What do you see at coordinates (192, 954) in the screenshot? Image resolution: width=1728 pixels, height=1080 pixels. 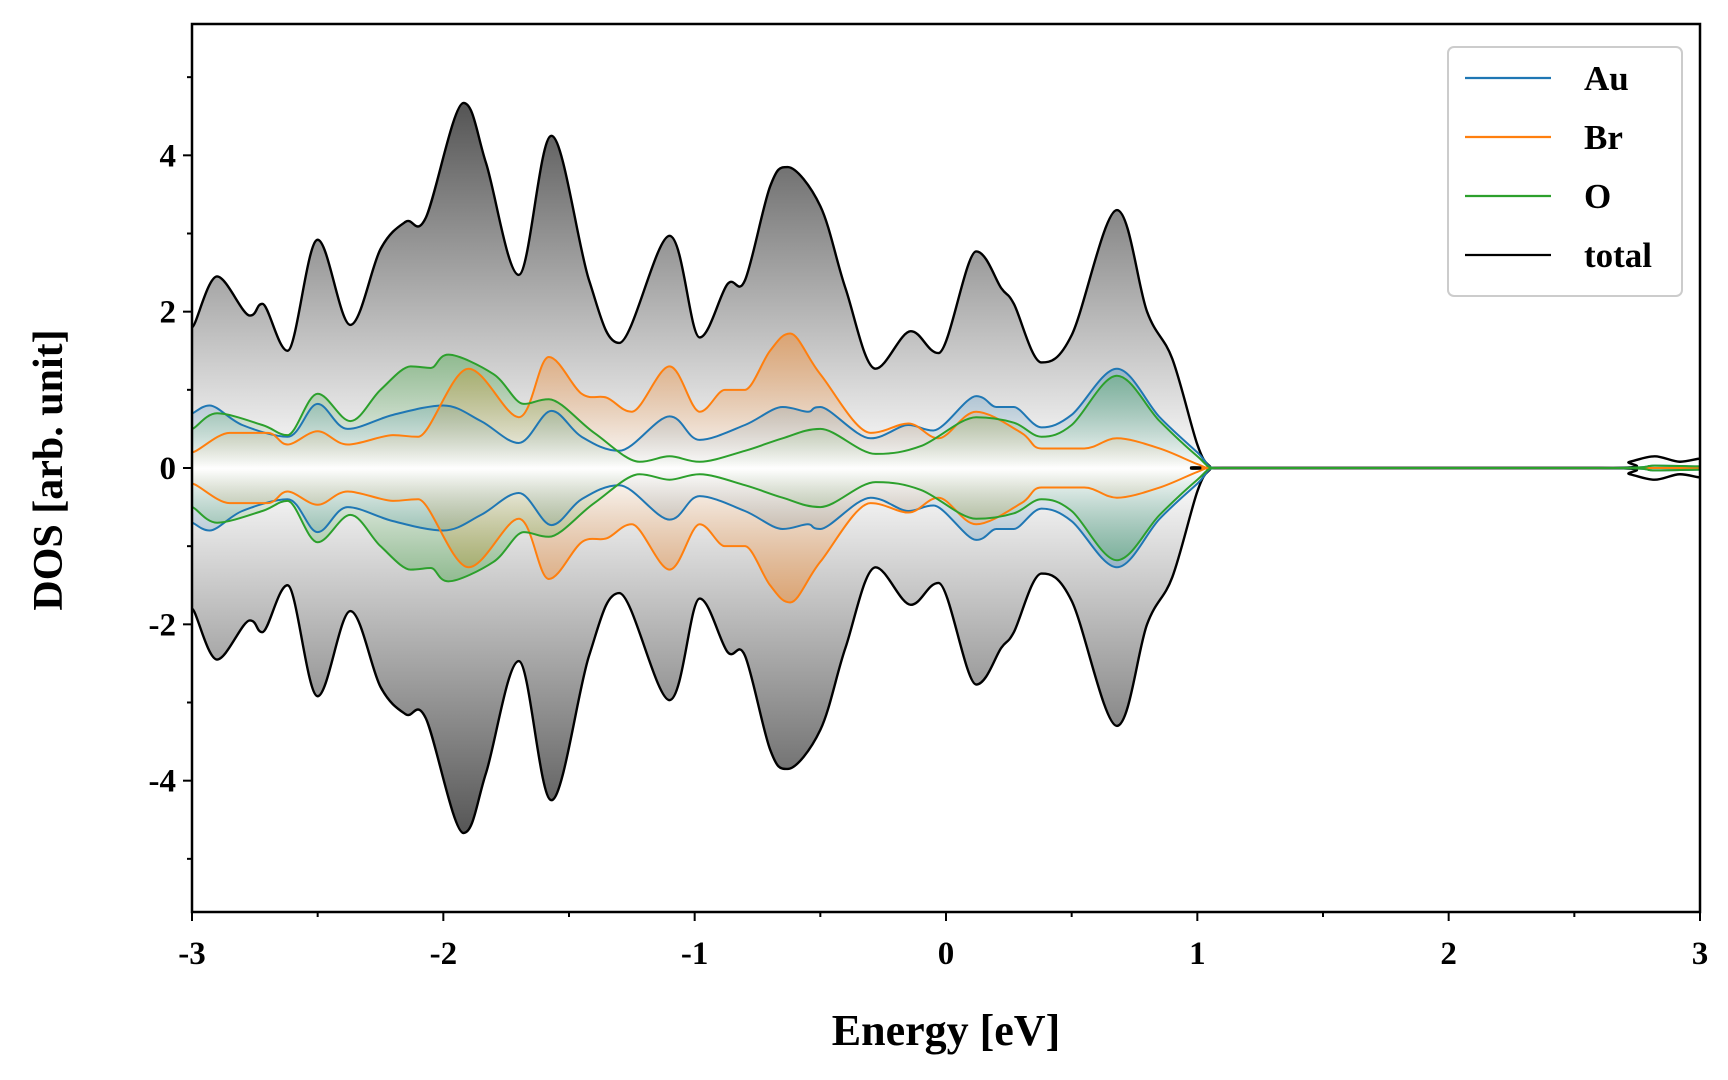 I see `x-tick-label: -3` at bounding box center [192, 954].